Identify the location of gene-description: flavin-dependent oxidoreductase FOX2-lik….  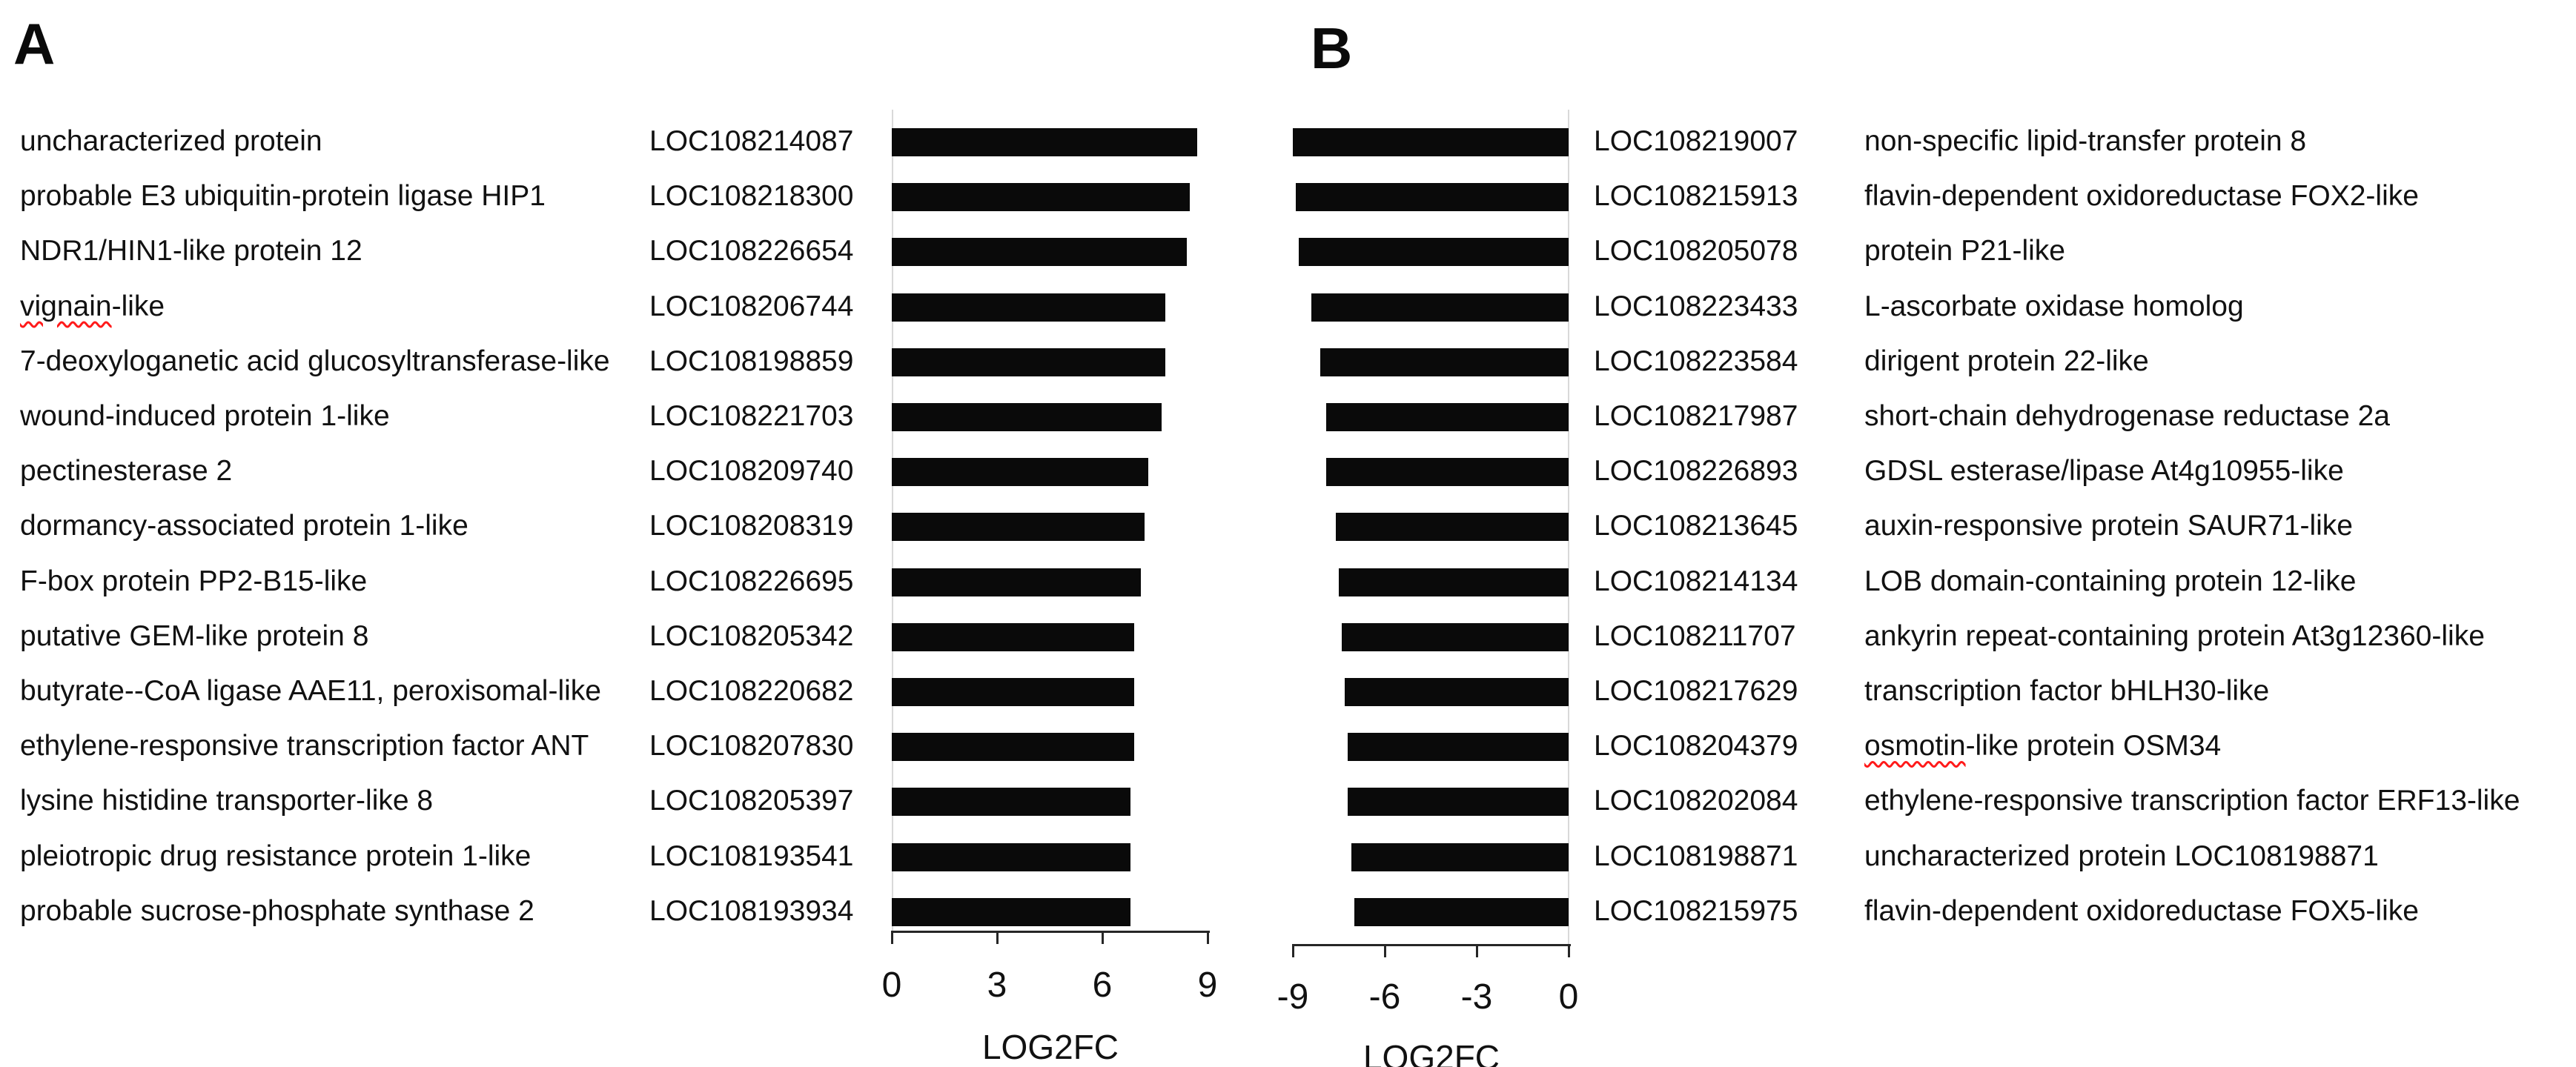
(2141, 197).